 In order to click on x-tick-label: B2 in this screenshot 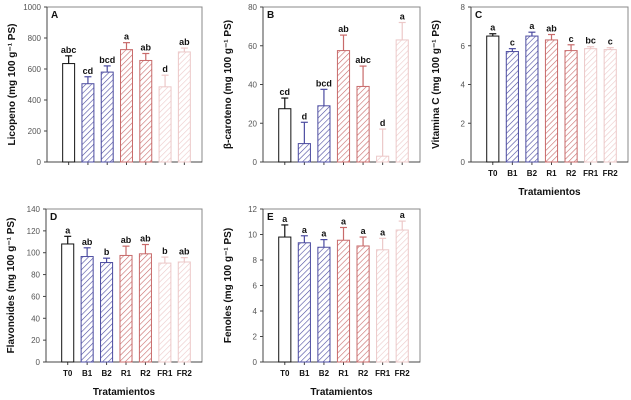, I will do `click(324, 373)`.